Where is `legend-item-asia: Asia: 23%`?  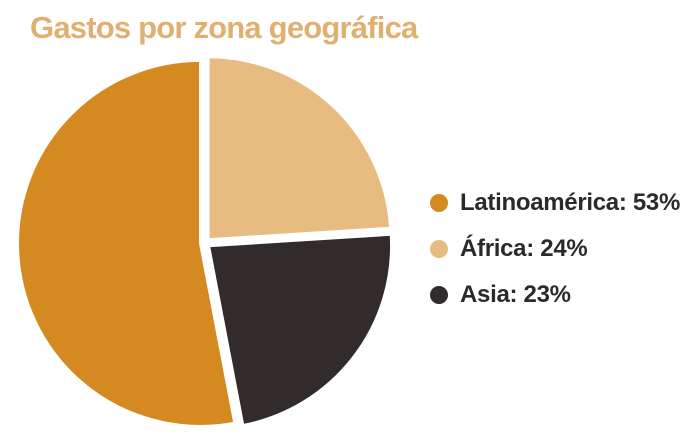 legend-item-asia: Asia: 23% is located at coordinates (555, 295).